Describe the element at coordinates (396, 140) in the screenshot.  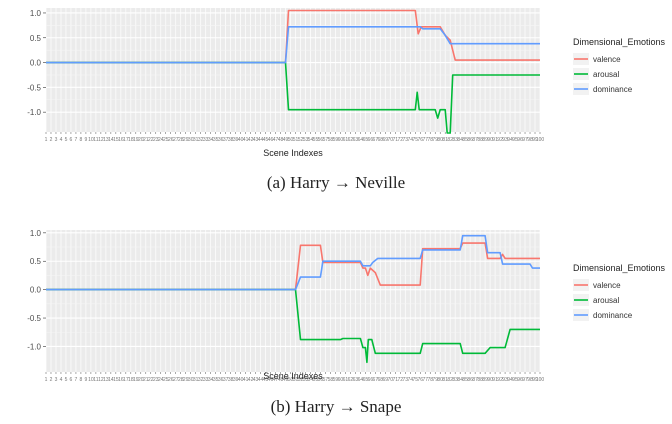
I see `x-tick-label: 71` at that location.